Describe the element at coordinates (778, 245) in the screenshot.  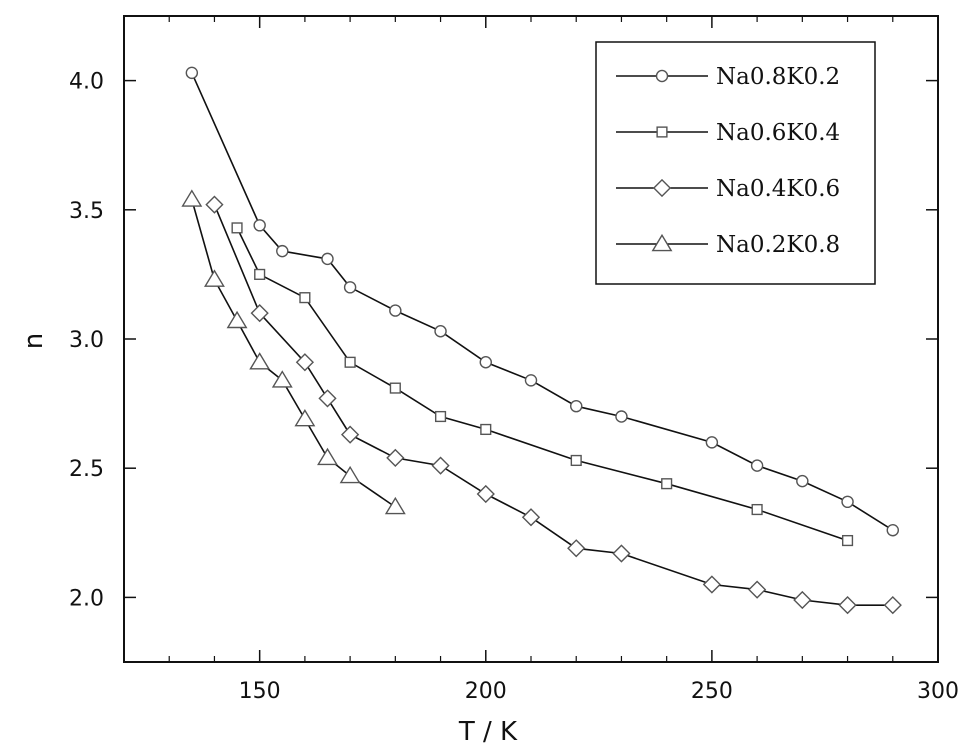
I see `legend-label: Na0.2K0.8` at that location.